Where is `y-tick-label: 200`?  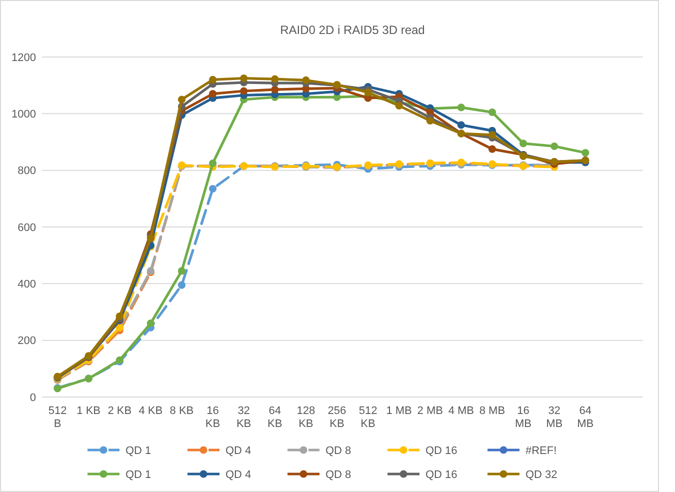 y-tick-label: 200 is located at coordinates (27, 341).